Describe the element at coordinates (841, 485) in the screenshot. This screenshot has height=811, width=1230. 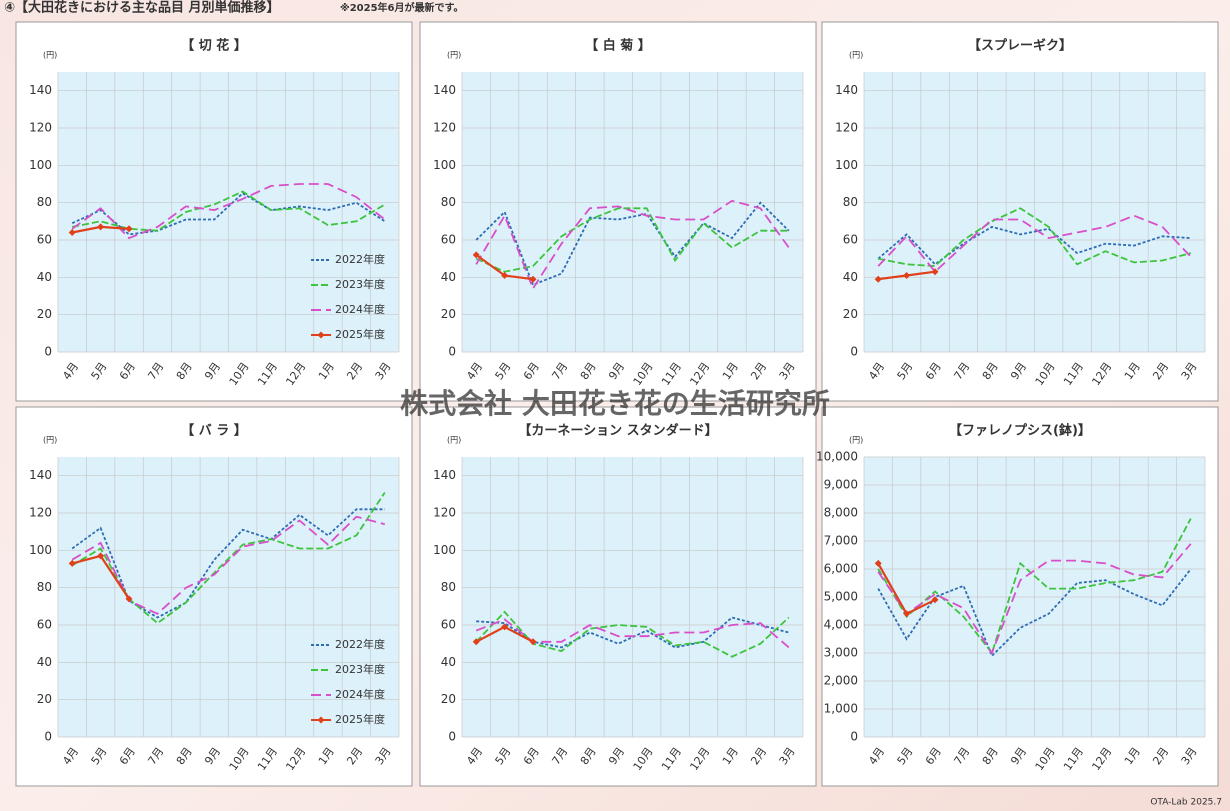
I see `y-tick-label: 9,000` at that location.